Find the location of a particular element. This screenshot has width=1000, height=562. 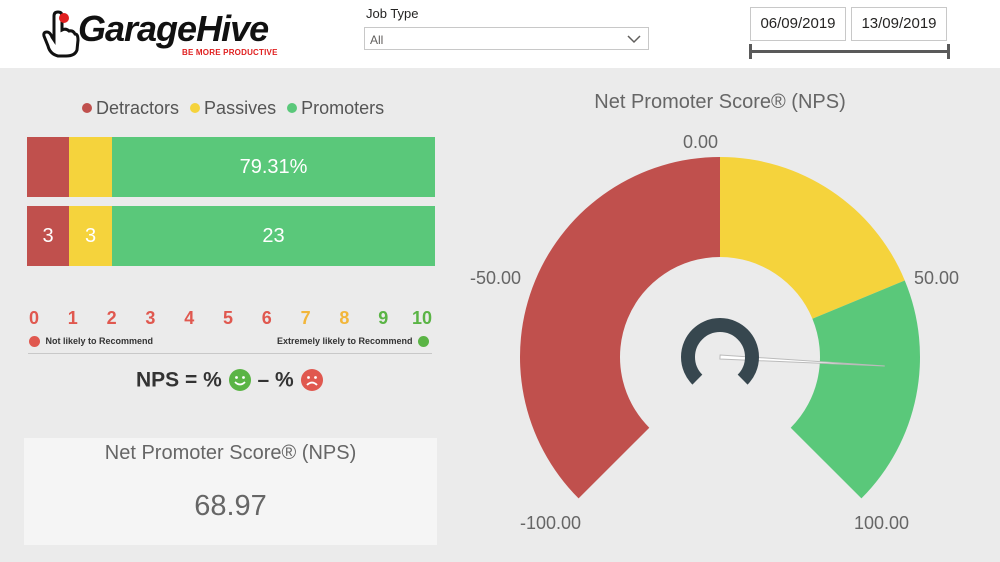

end-date-input: 13/09/2019 is located at coordinates (899, 24).